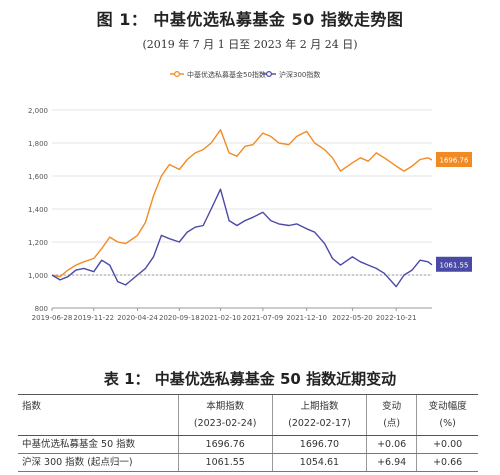 The width and height of the screenshot is (500, 475). I want to click on y-tick-label: 1,600, so click(38, 177).